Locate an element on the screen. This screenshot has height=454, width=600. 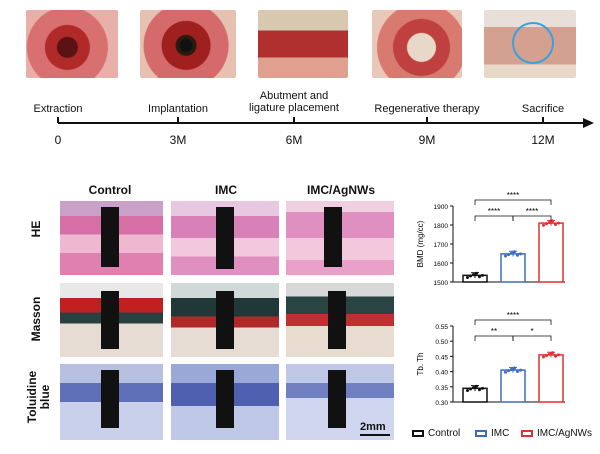
legend-imc: IMC is located at coordinates (492, 433).